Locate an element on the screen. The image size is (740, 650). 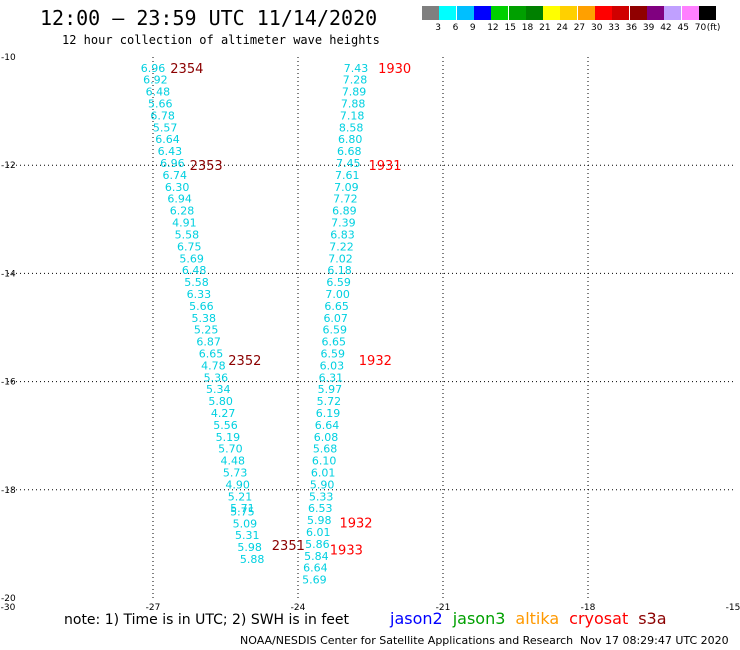
wave-height-value: 6.92 is located at coordinates (155, 80).